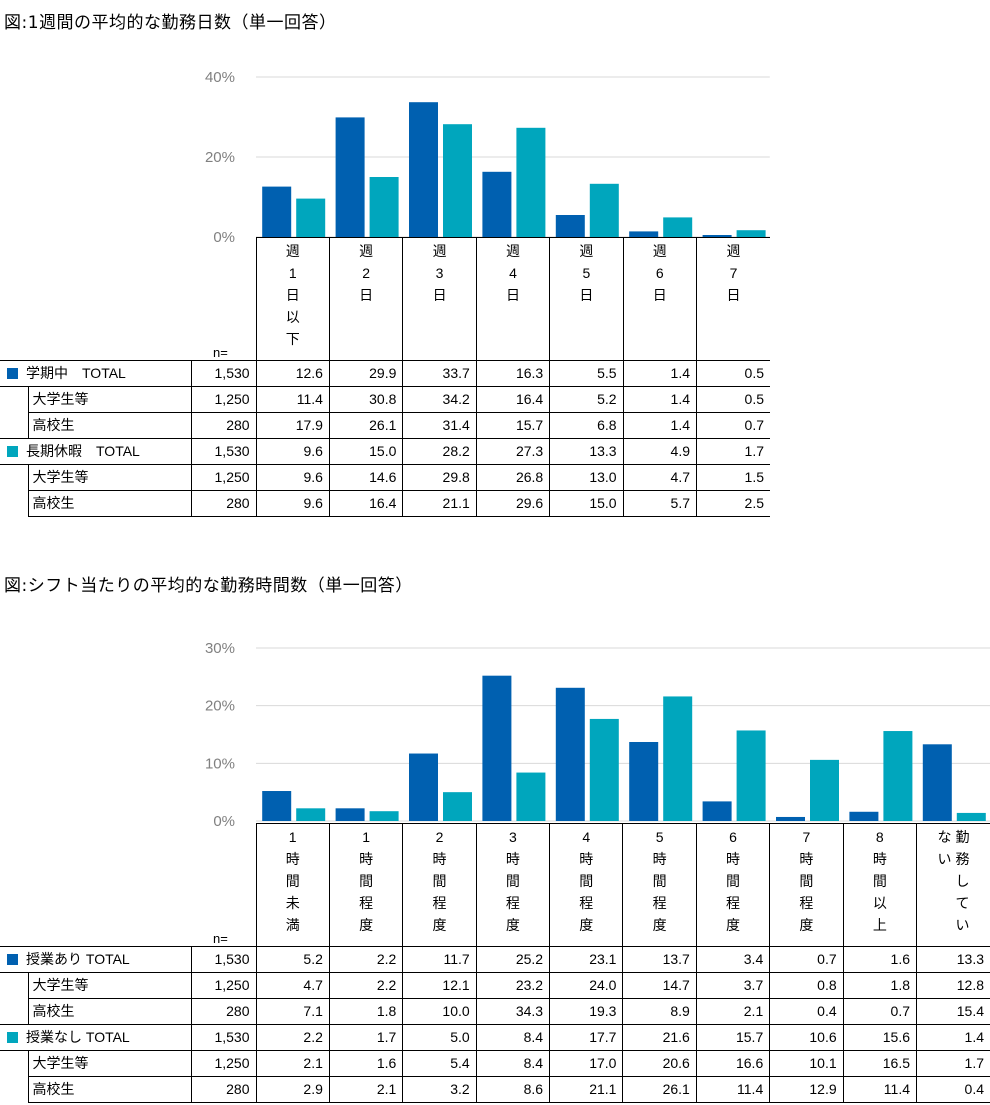  Describe the element at coordinates (512, 399) in the screenshot. I see `data-cell: 16.4` at that location.